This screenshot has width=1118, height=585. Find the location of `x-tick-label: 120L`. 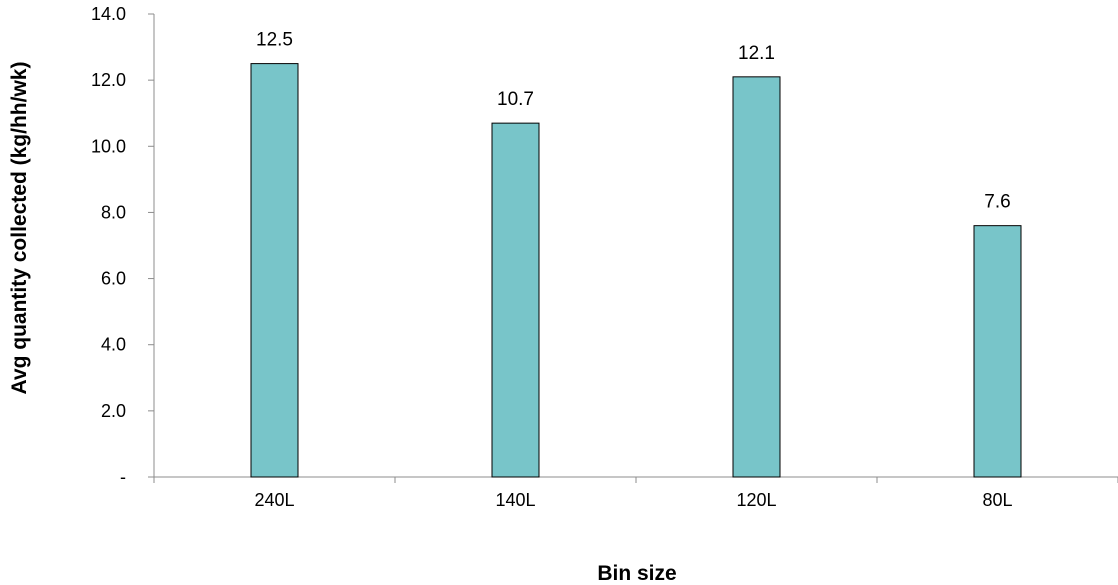

x-tick-label: 120L is located at coordinates (756, 500).